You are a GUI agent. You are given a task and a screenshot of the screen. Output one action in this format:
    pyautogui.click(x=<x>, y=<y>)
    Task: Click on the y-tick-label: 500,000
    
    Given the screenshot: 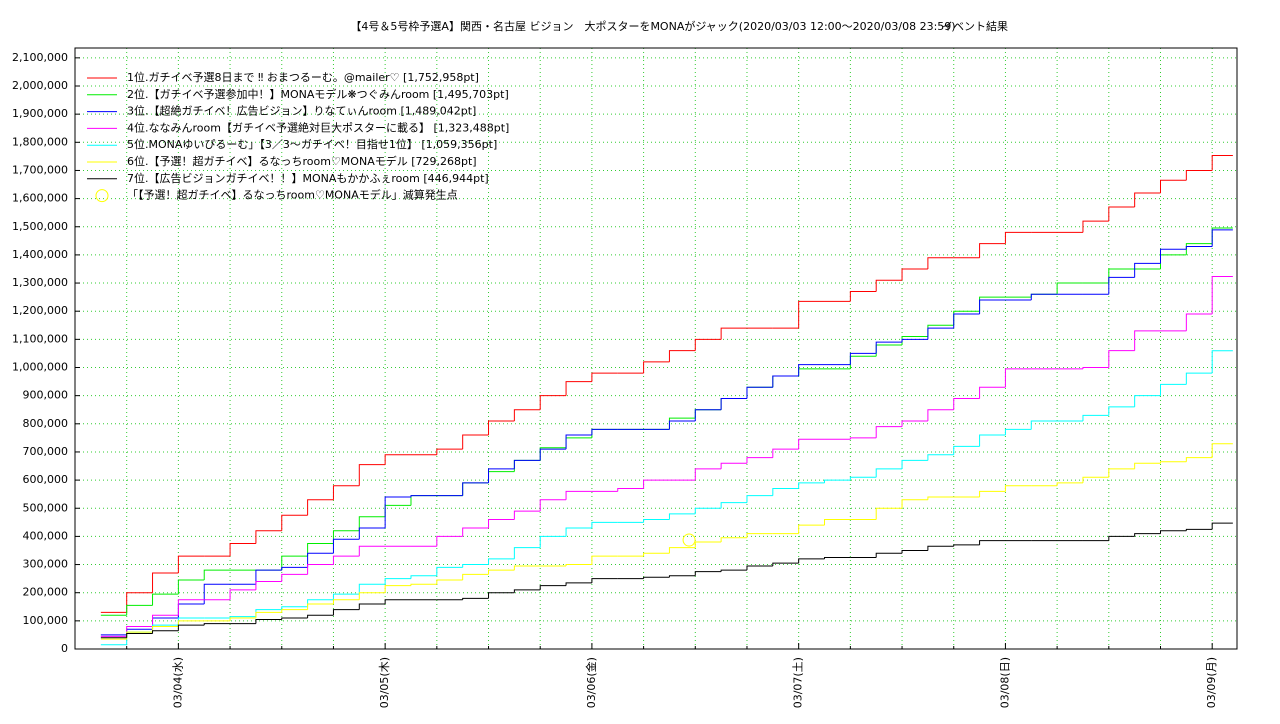 What is the action you would take?
    pyautogui.click(x=46, y=507)
    